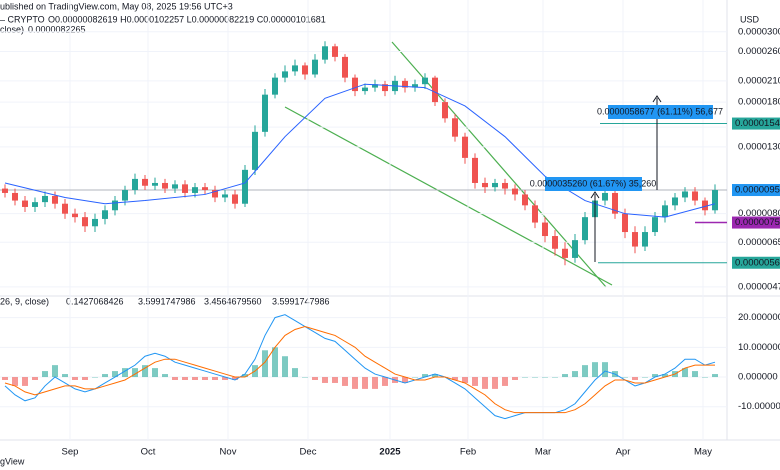  I want to click on macd-readout: 3.4564679560, so click(233, 301).